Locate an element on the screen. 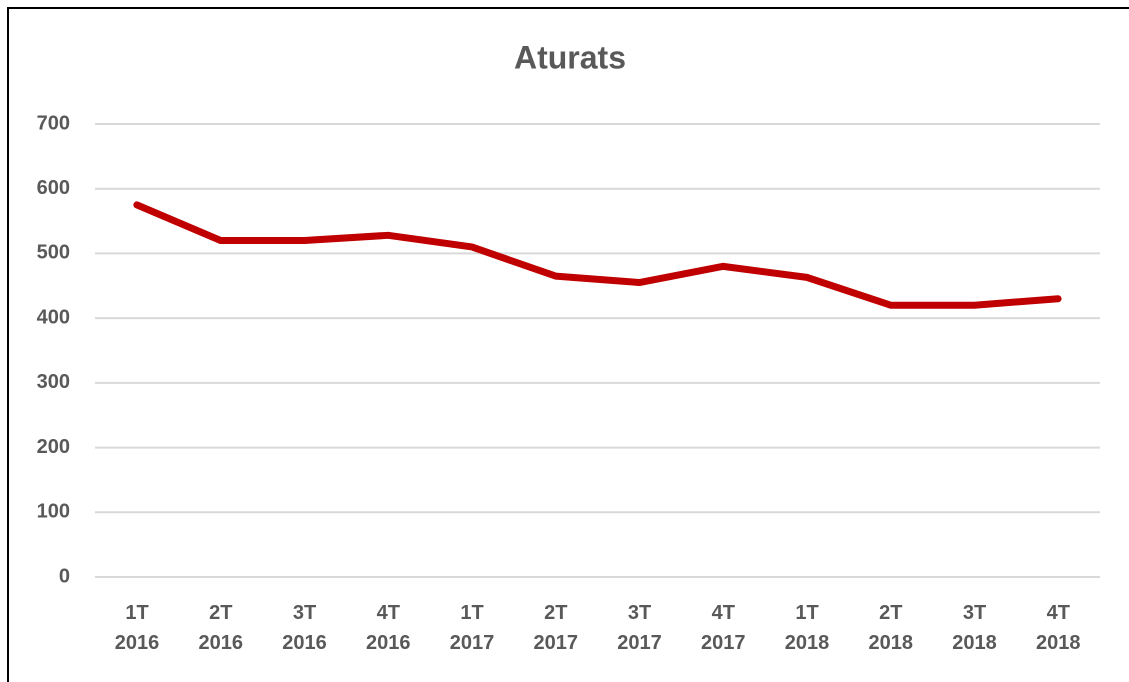 The height and width of the screenshot is (682, 1129). data-line is located at coordinates (597, 255).